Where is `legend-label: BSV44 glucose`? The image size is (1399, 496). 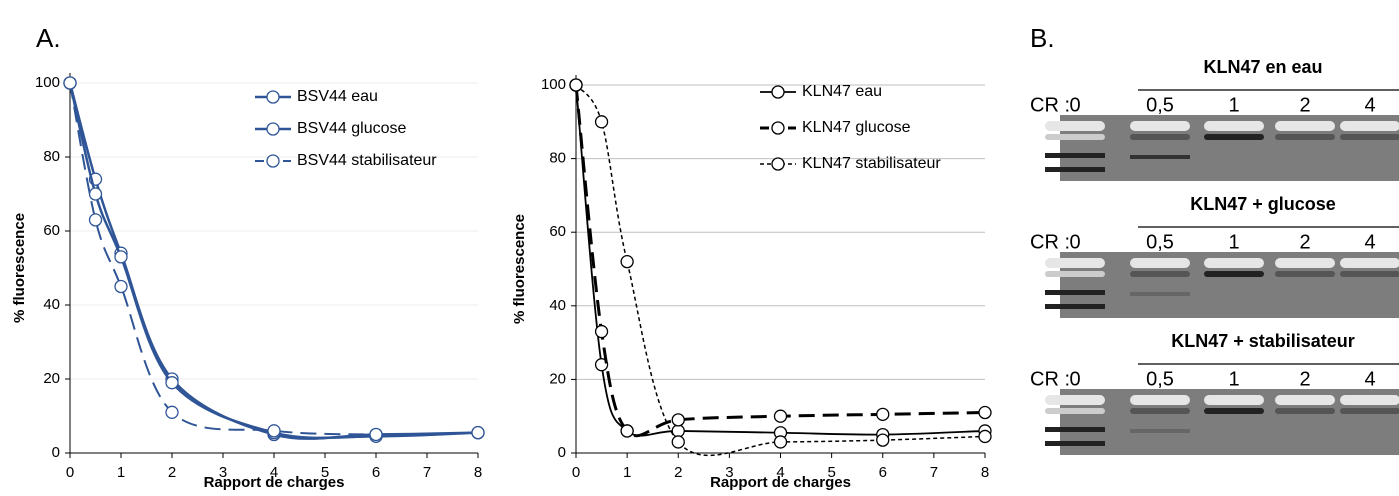 legend-label: BSV44 glucose is located at coordinates (352, 128).